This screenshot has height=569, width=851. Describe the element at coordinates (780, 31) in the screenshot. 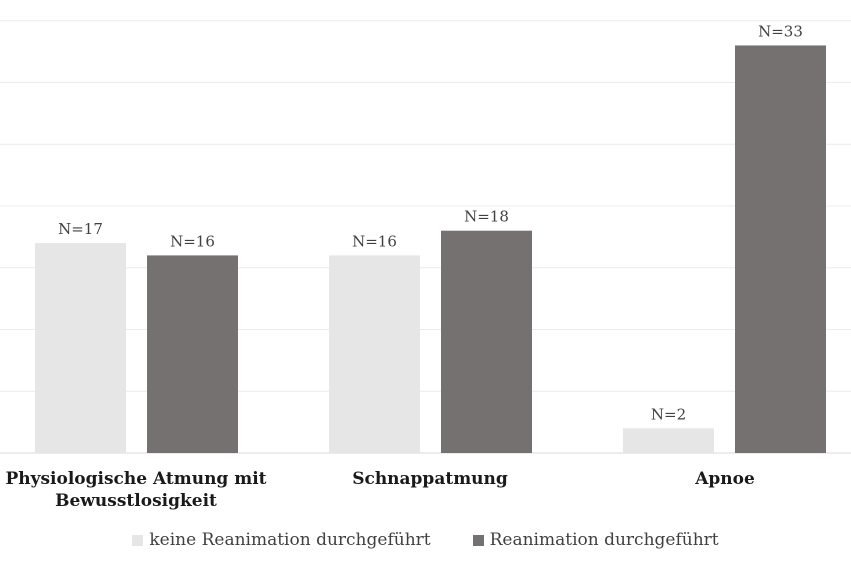

I see `data-label-series-1-category-2: N=33` at that location.